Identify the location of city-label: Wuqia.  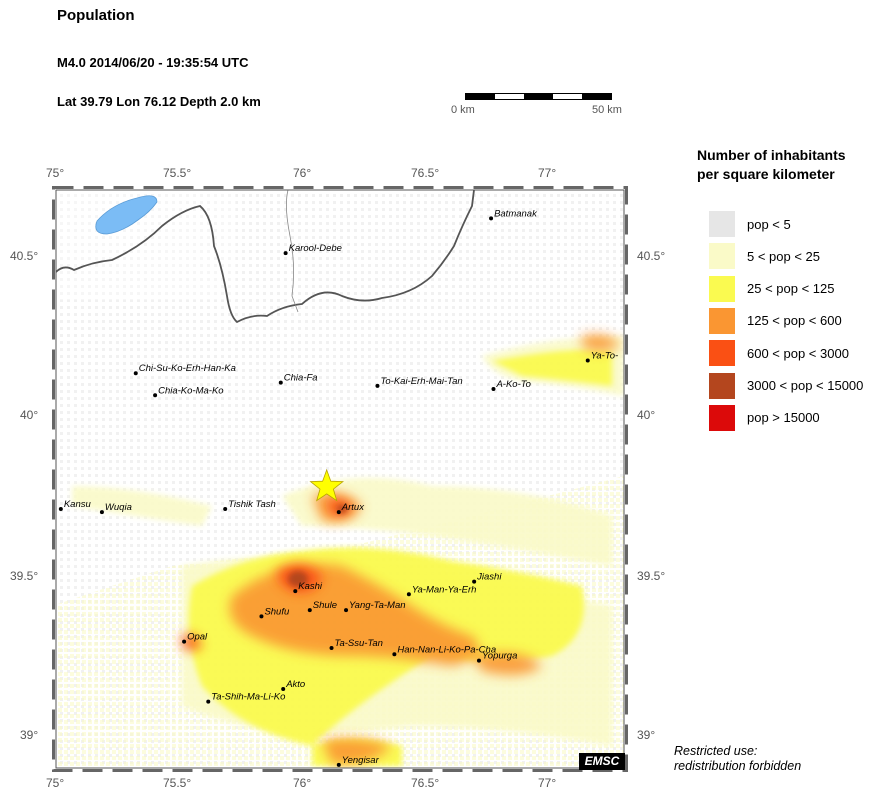
(118, 507).